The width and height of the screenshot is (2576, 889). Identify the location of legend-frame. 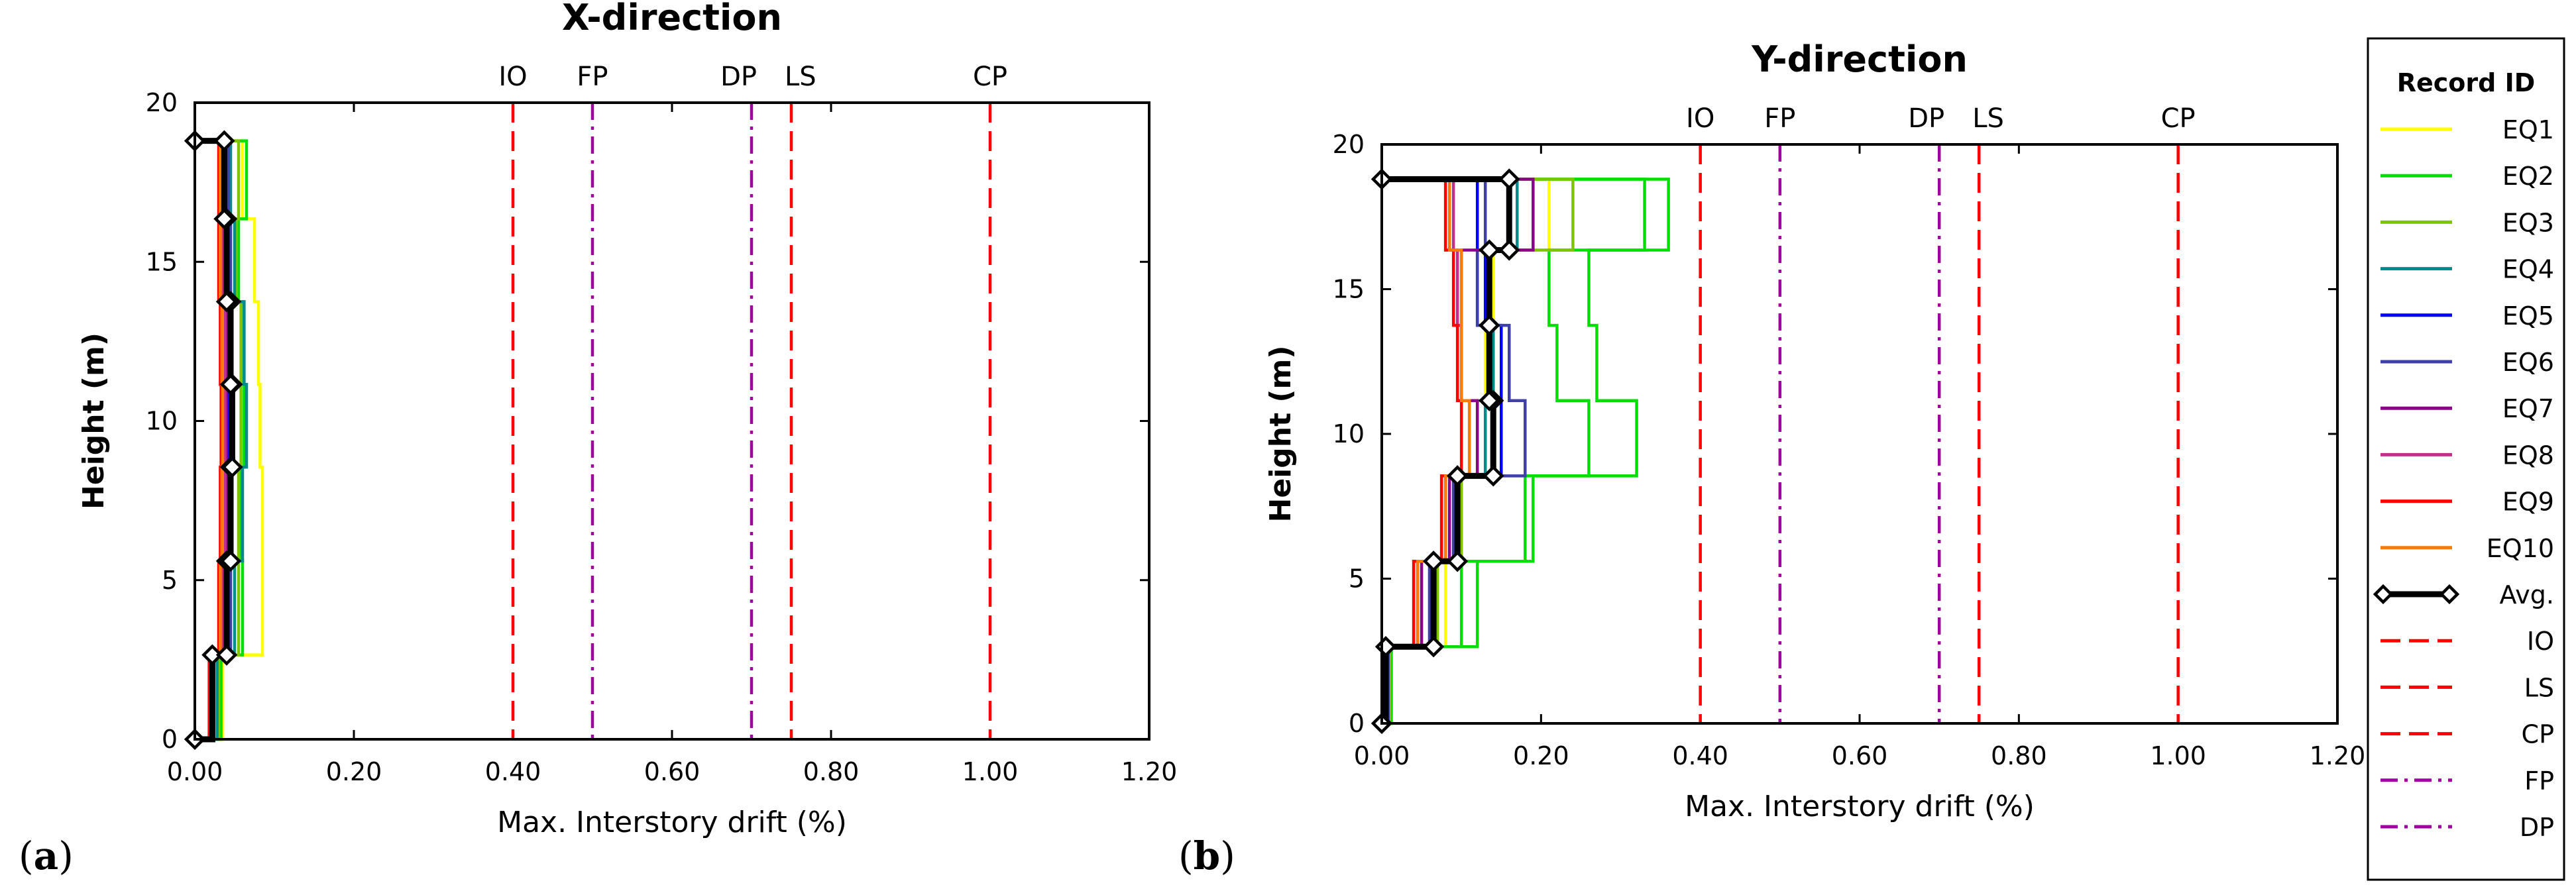
(2466, 459).